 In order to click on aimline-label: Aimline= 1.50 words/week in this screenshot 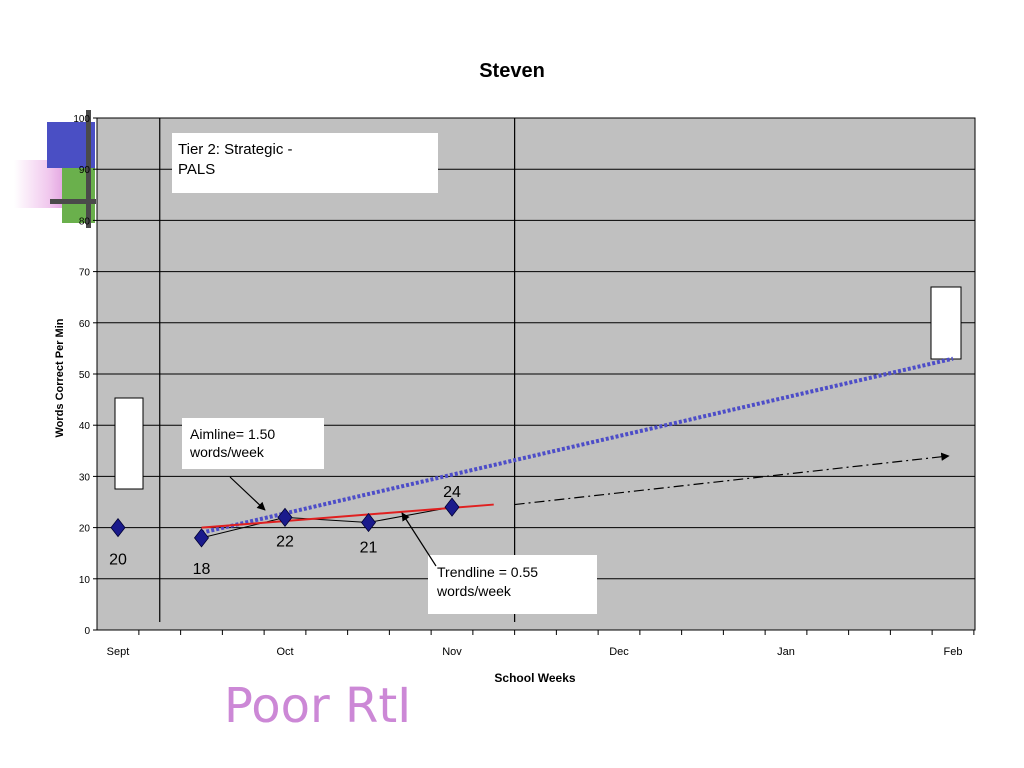, I will do `click(234, 443)`.